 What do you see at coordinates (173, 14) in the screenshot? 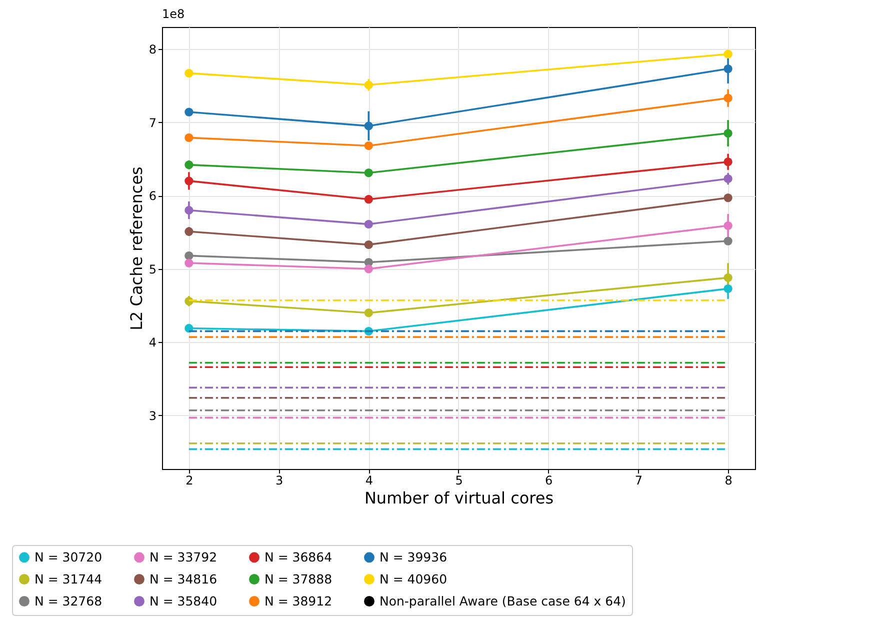
I see `text: 1e8` at bounding box center [173, 14].